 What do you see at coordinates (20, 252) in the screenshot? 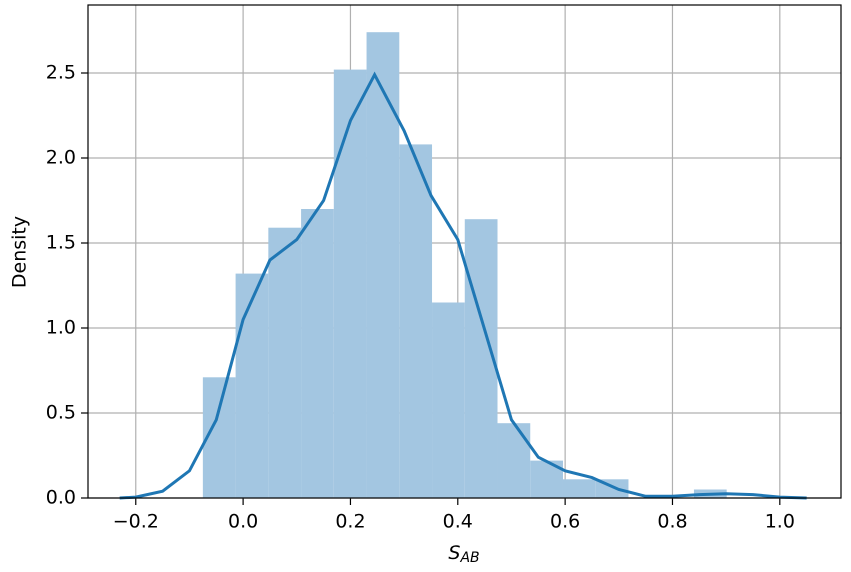
I see `y-axis-label: Density` at bounding box center [20, 252].